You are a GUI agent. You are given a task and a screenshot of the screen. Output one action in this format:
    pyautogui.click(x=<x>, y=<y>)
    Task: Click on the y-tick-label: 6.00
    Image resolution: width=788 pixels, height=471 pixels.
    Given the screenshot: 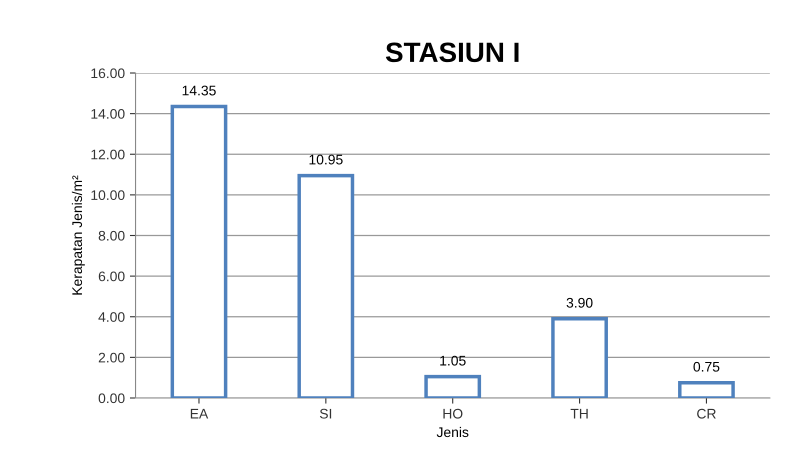 What is the action you would take?
    pyautogui.click(x=111, y=276)
    